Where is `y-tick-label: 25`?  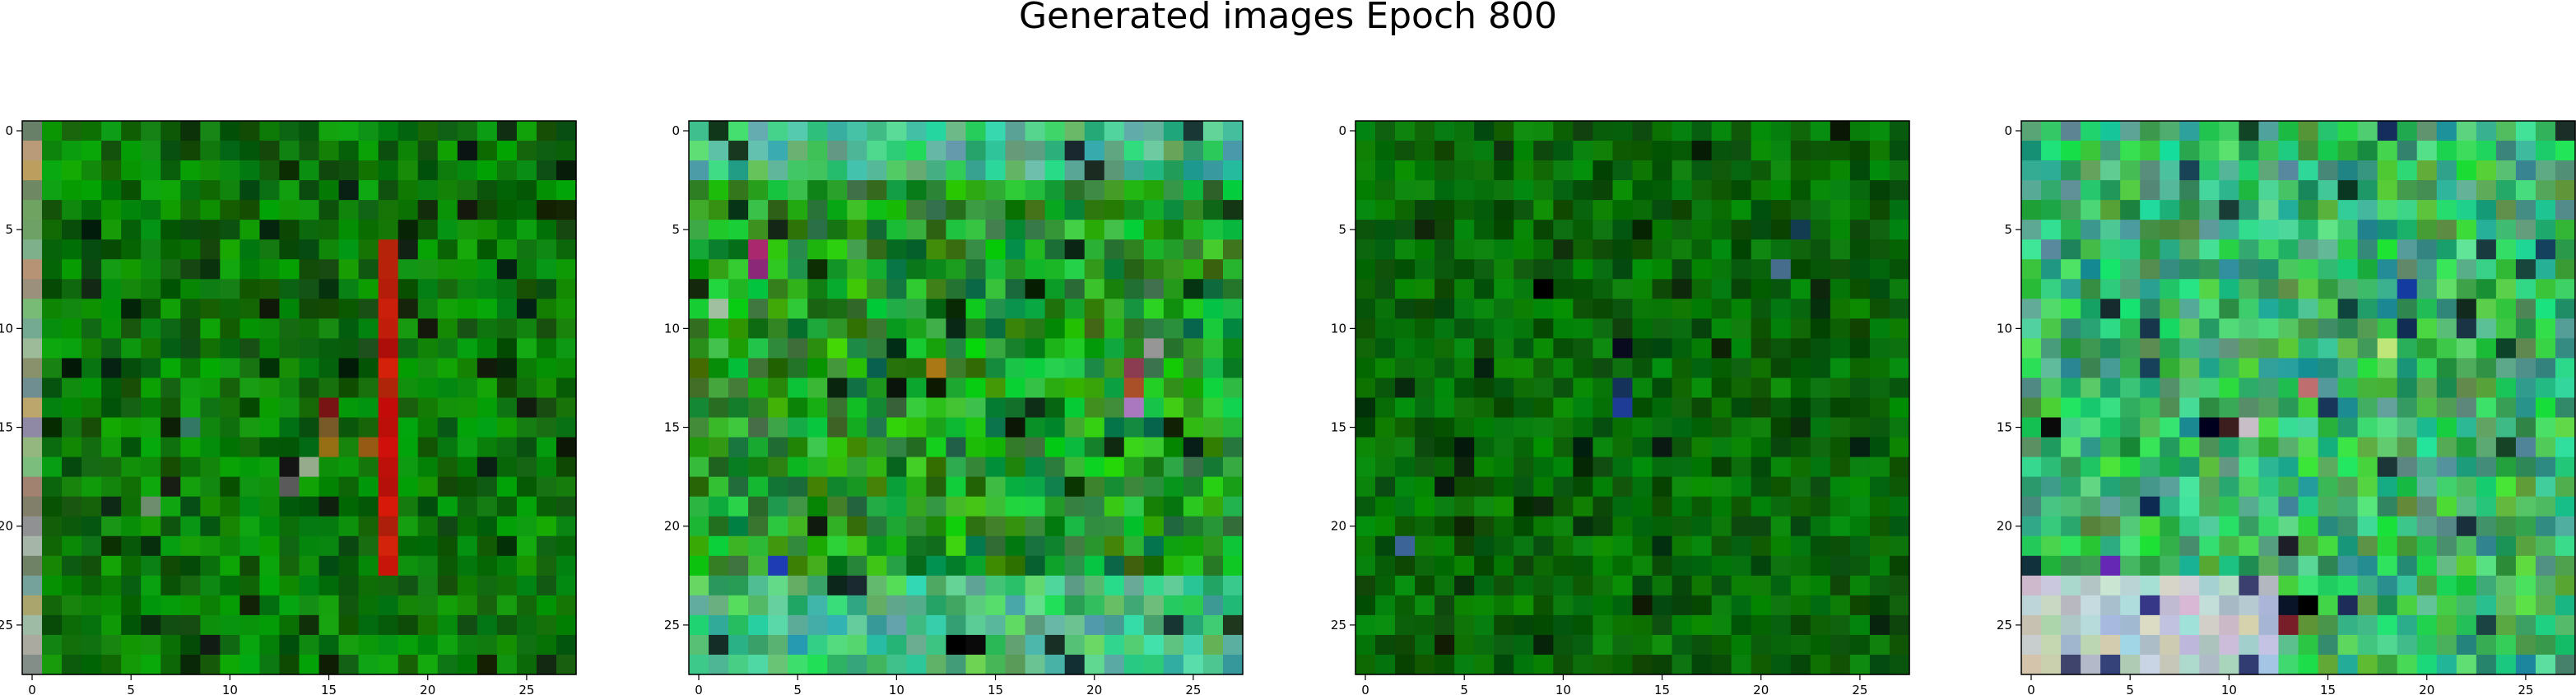
y-tick-label: 25 is located at coordinates (1338, 625).